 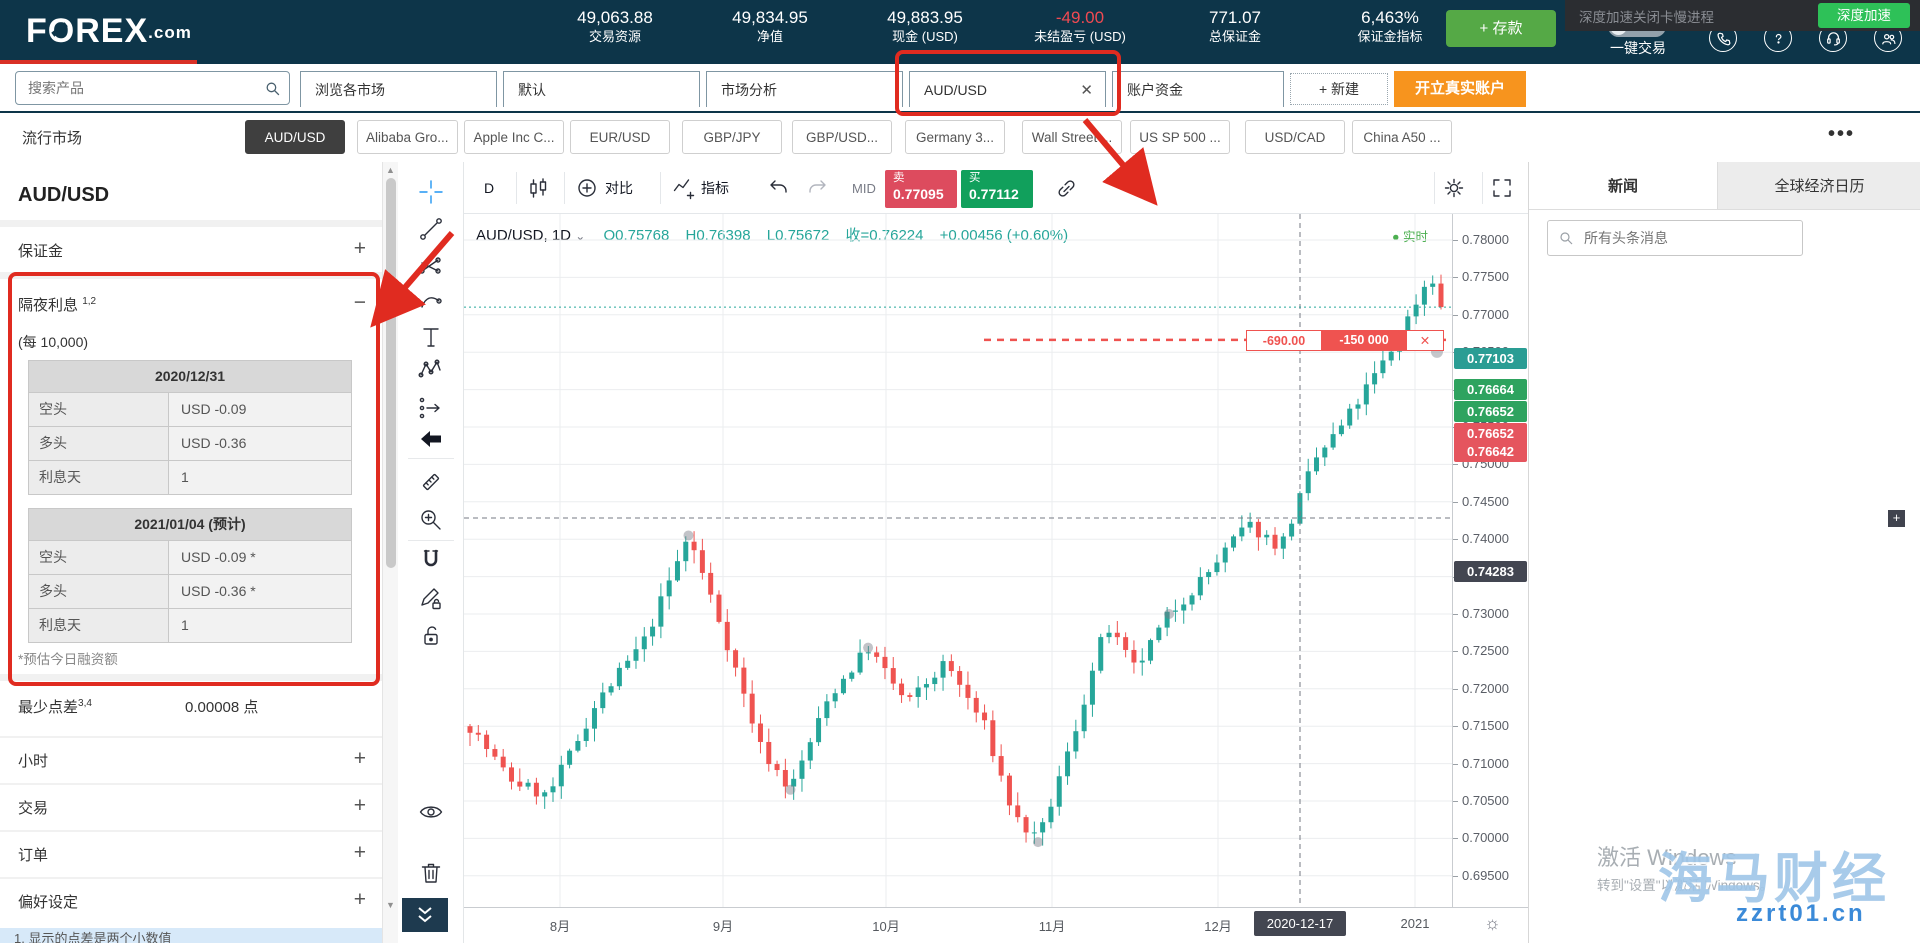 I want to click on remove-drawings-trash-icon, so click(x=431, y=873).